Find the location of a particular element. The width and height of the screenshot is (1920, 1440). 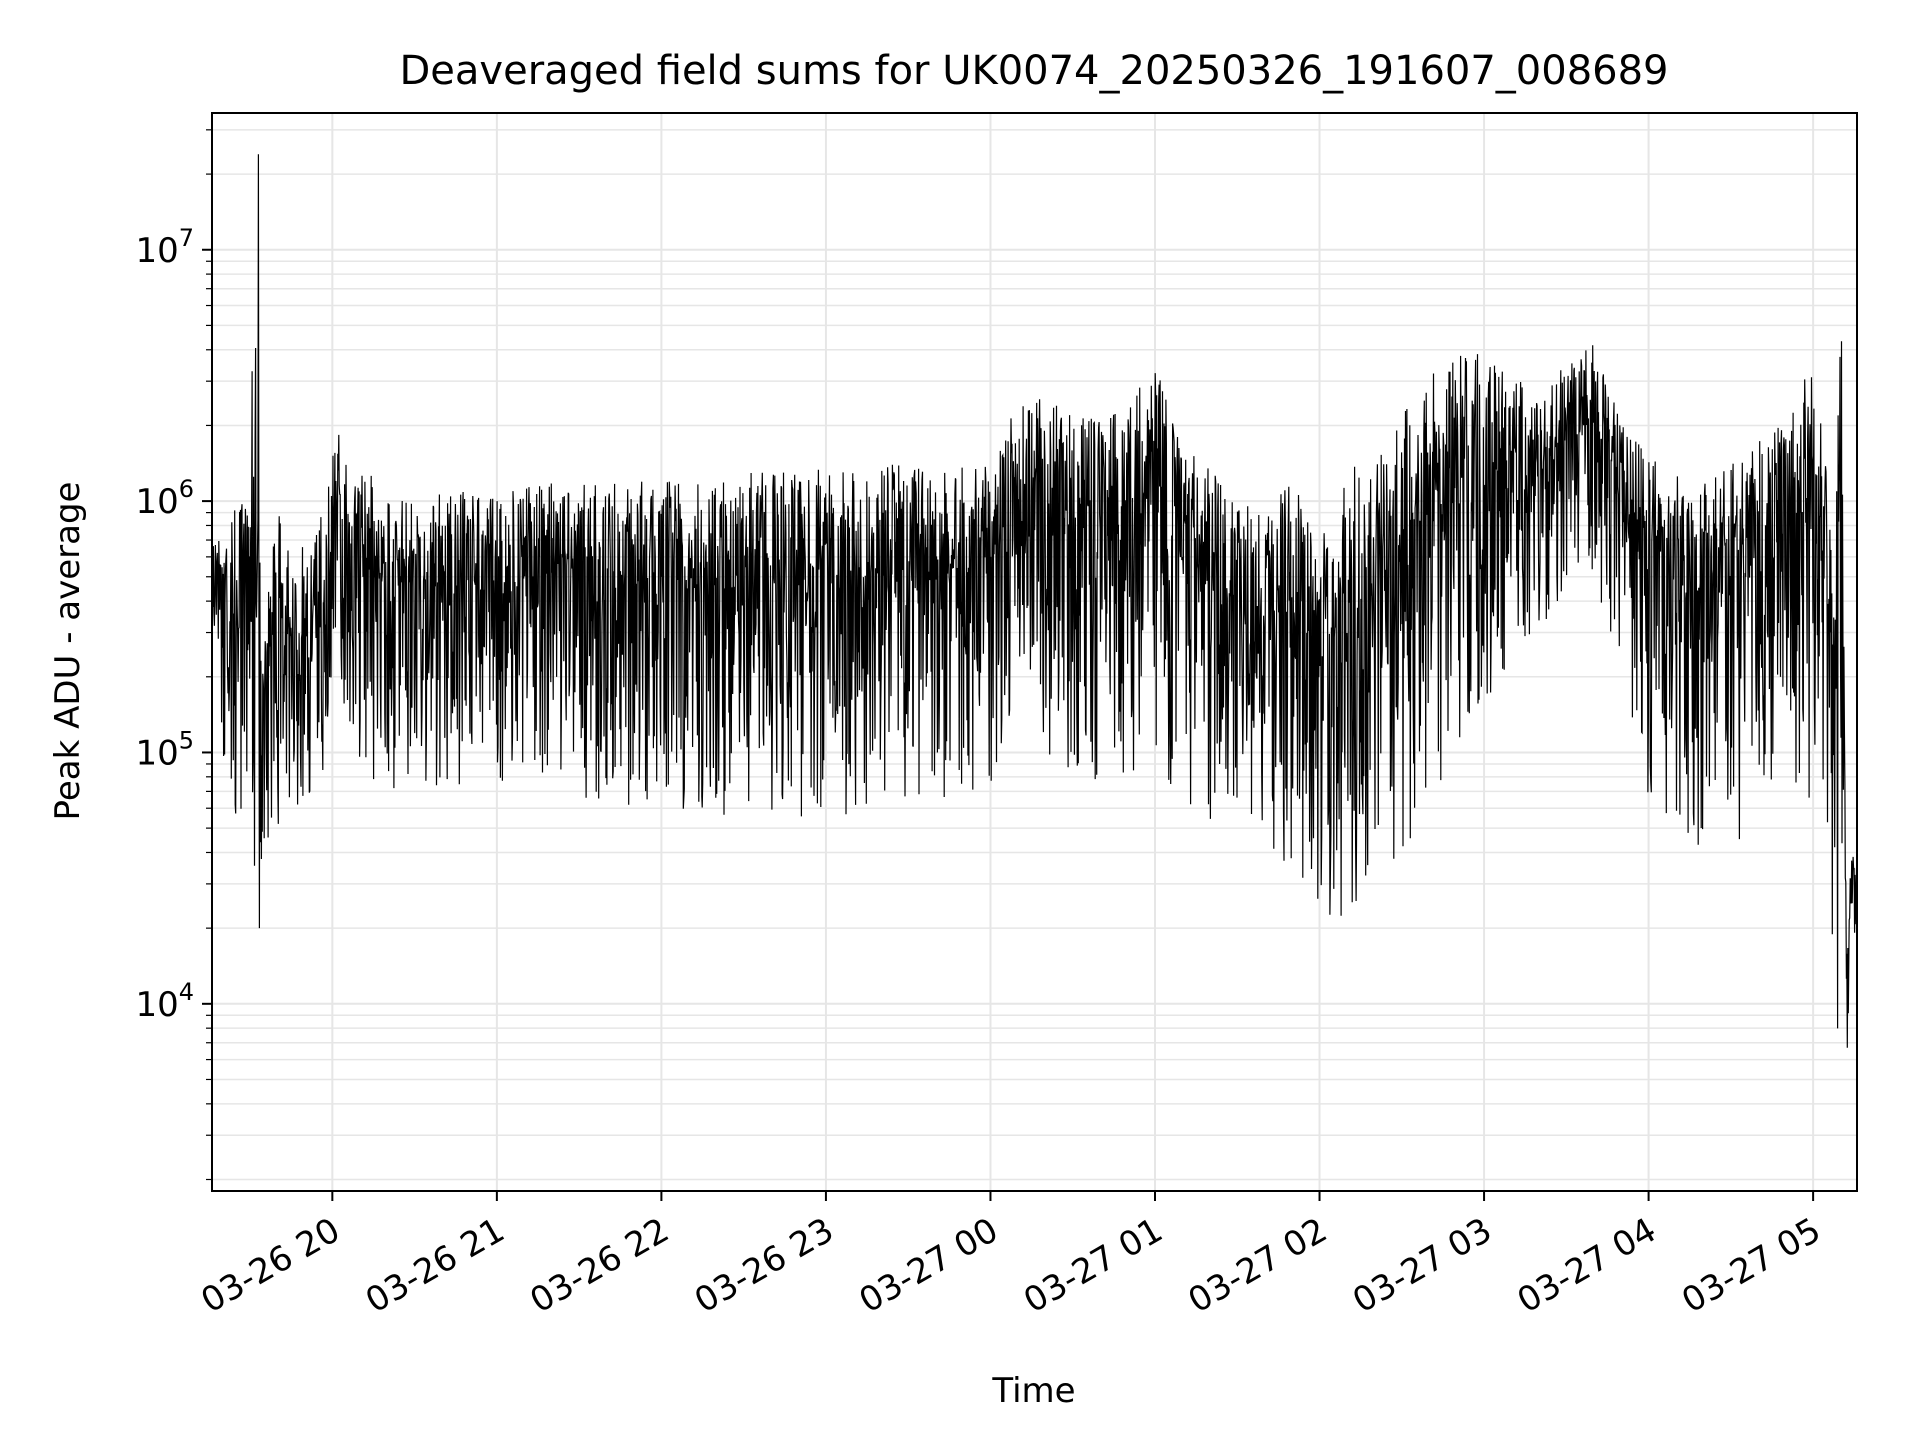

x-axis-label: Time is located at coordinates (1033, 1391).